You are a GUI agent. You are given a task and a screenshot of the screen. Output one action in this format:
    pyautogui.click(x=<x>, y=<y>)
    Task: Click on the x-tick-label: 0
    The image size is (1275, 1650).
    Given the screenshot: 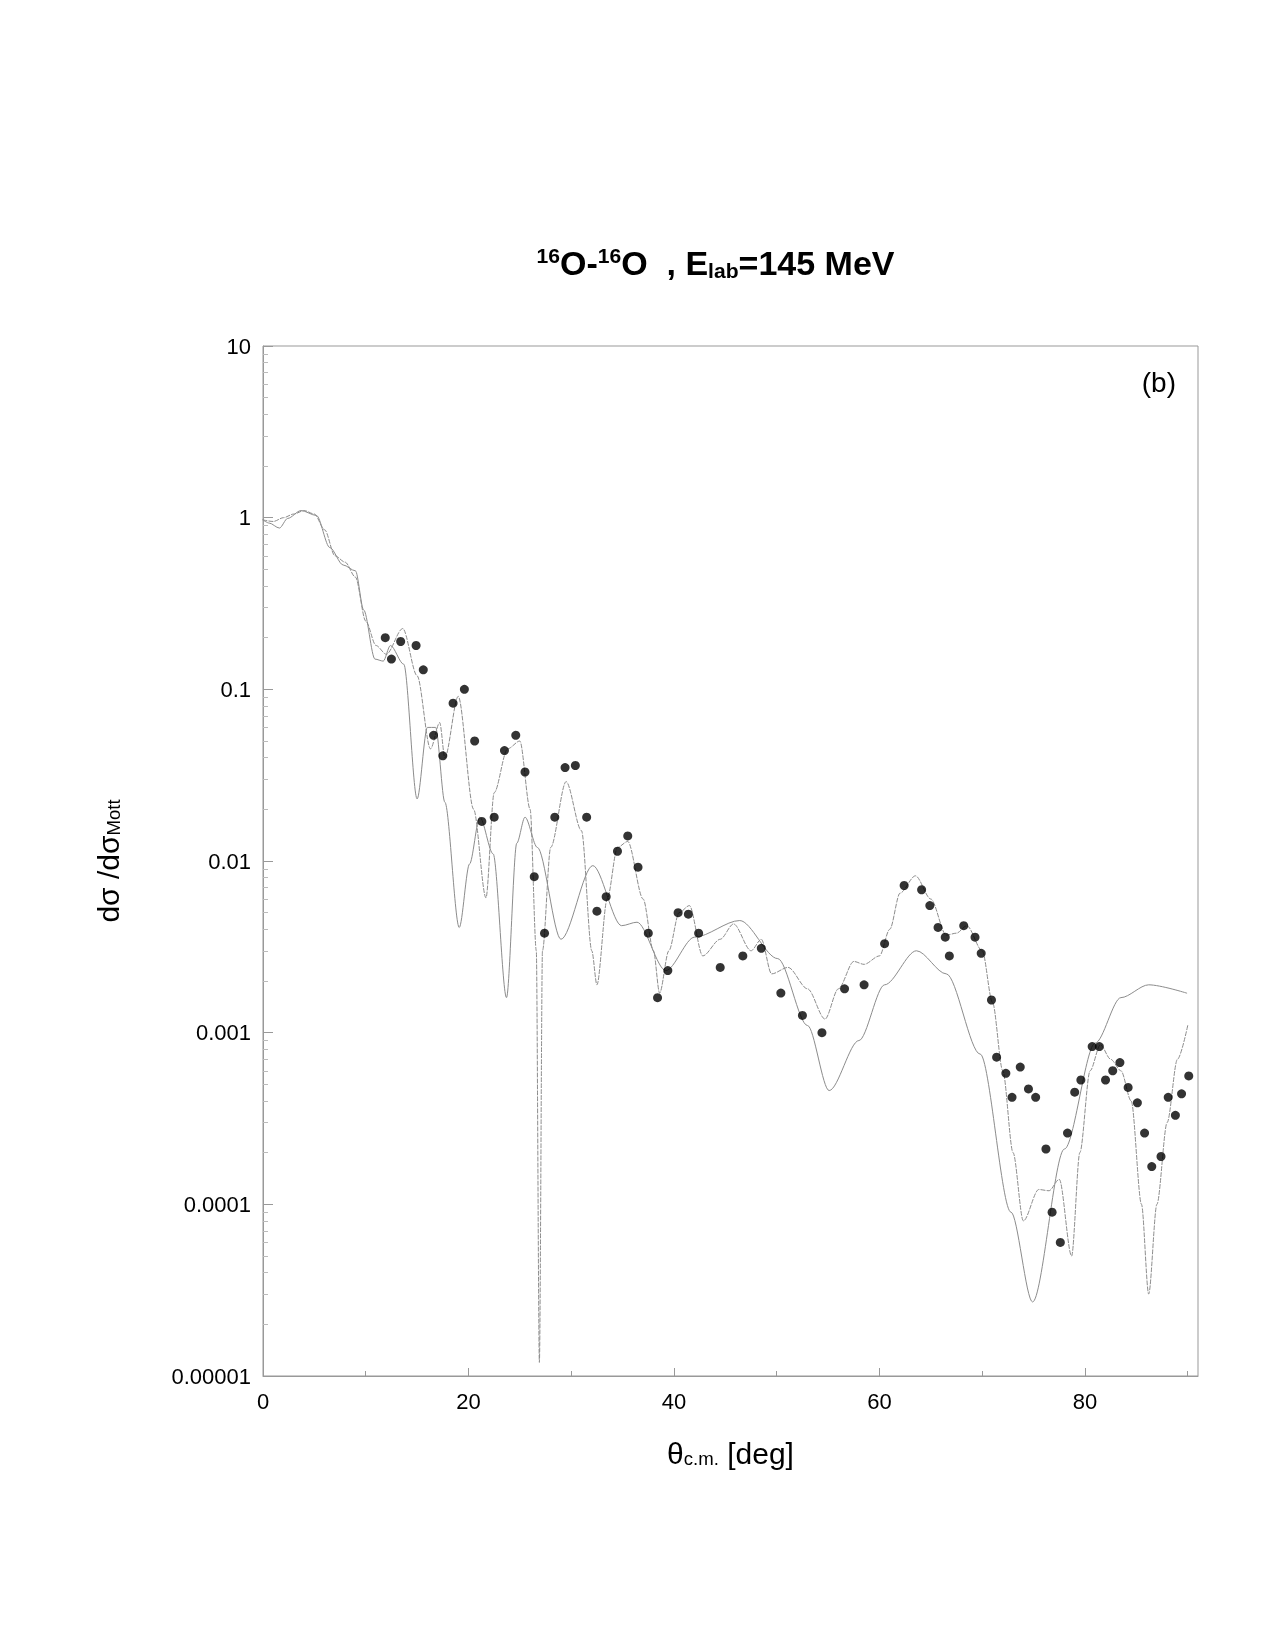 What is the action you would take?
    pyautogui.click(x=263, y=1401)
    